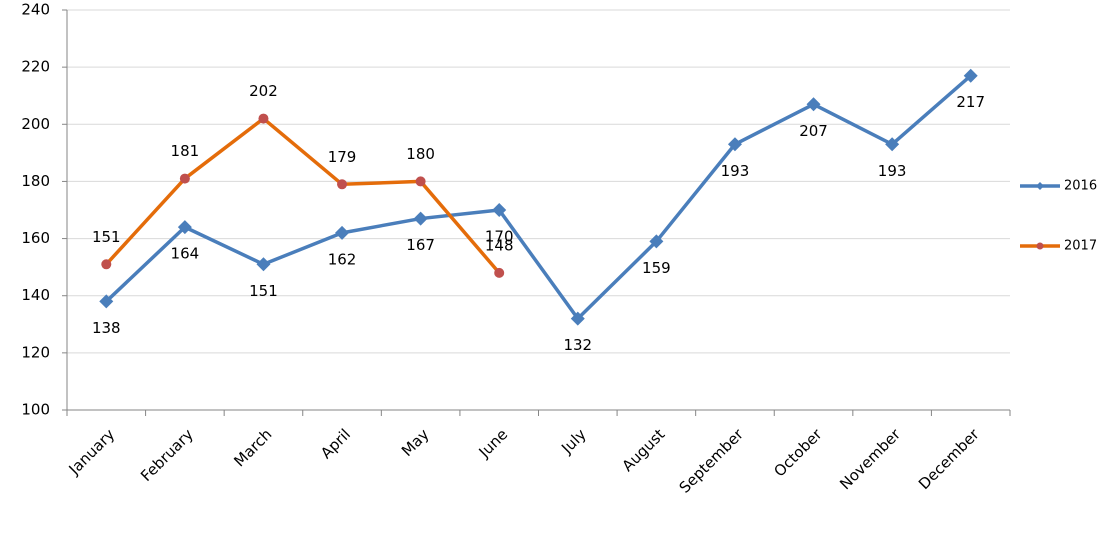  I want to click on legend-label: 2016, so click(1080, 186).